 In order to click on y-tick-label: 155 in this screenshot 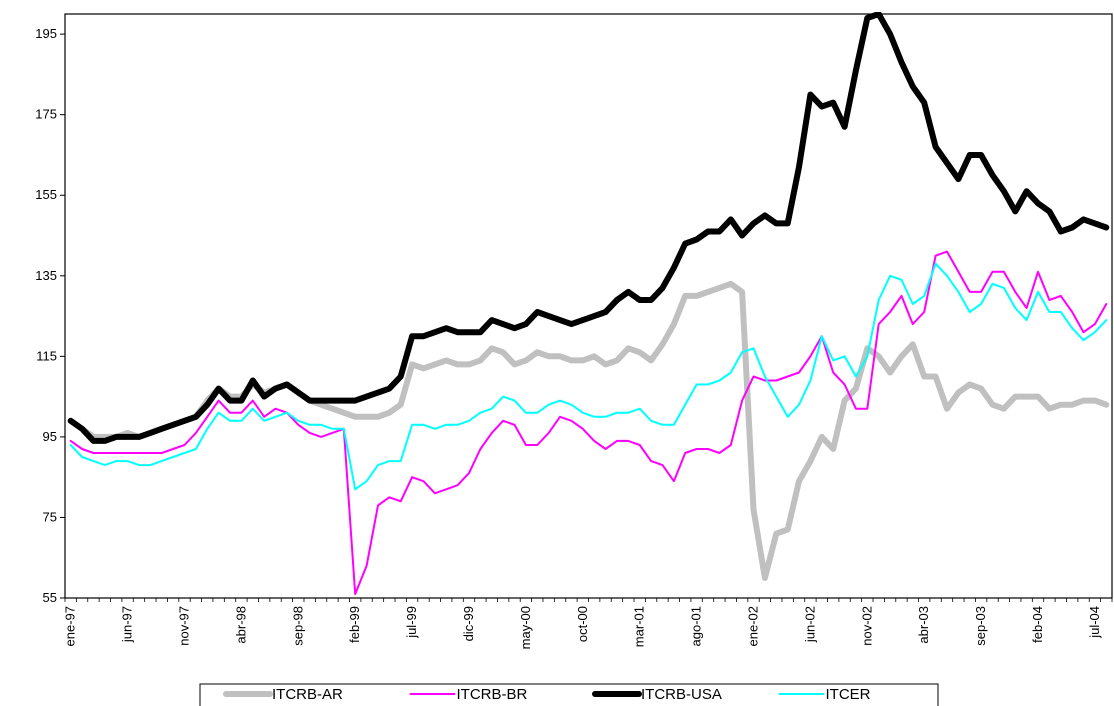, I will do `click(46, 194)`.